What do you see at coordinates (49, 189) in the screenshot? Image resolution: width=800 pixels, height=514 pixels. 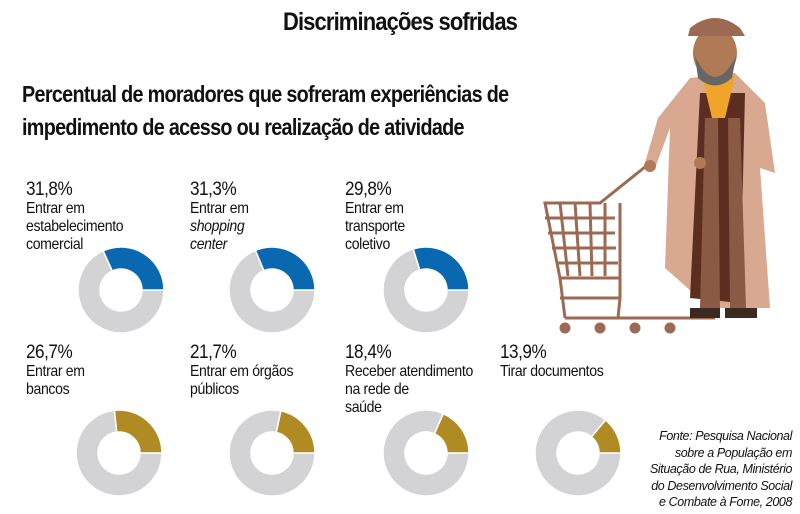 I see `percent-label: 31,8%` at bounding box center [49, 189].